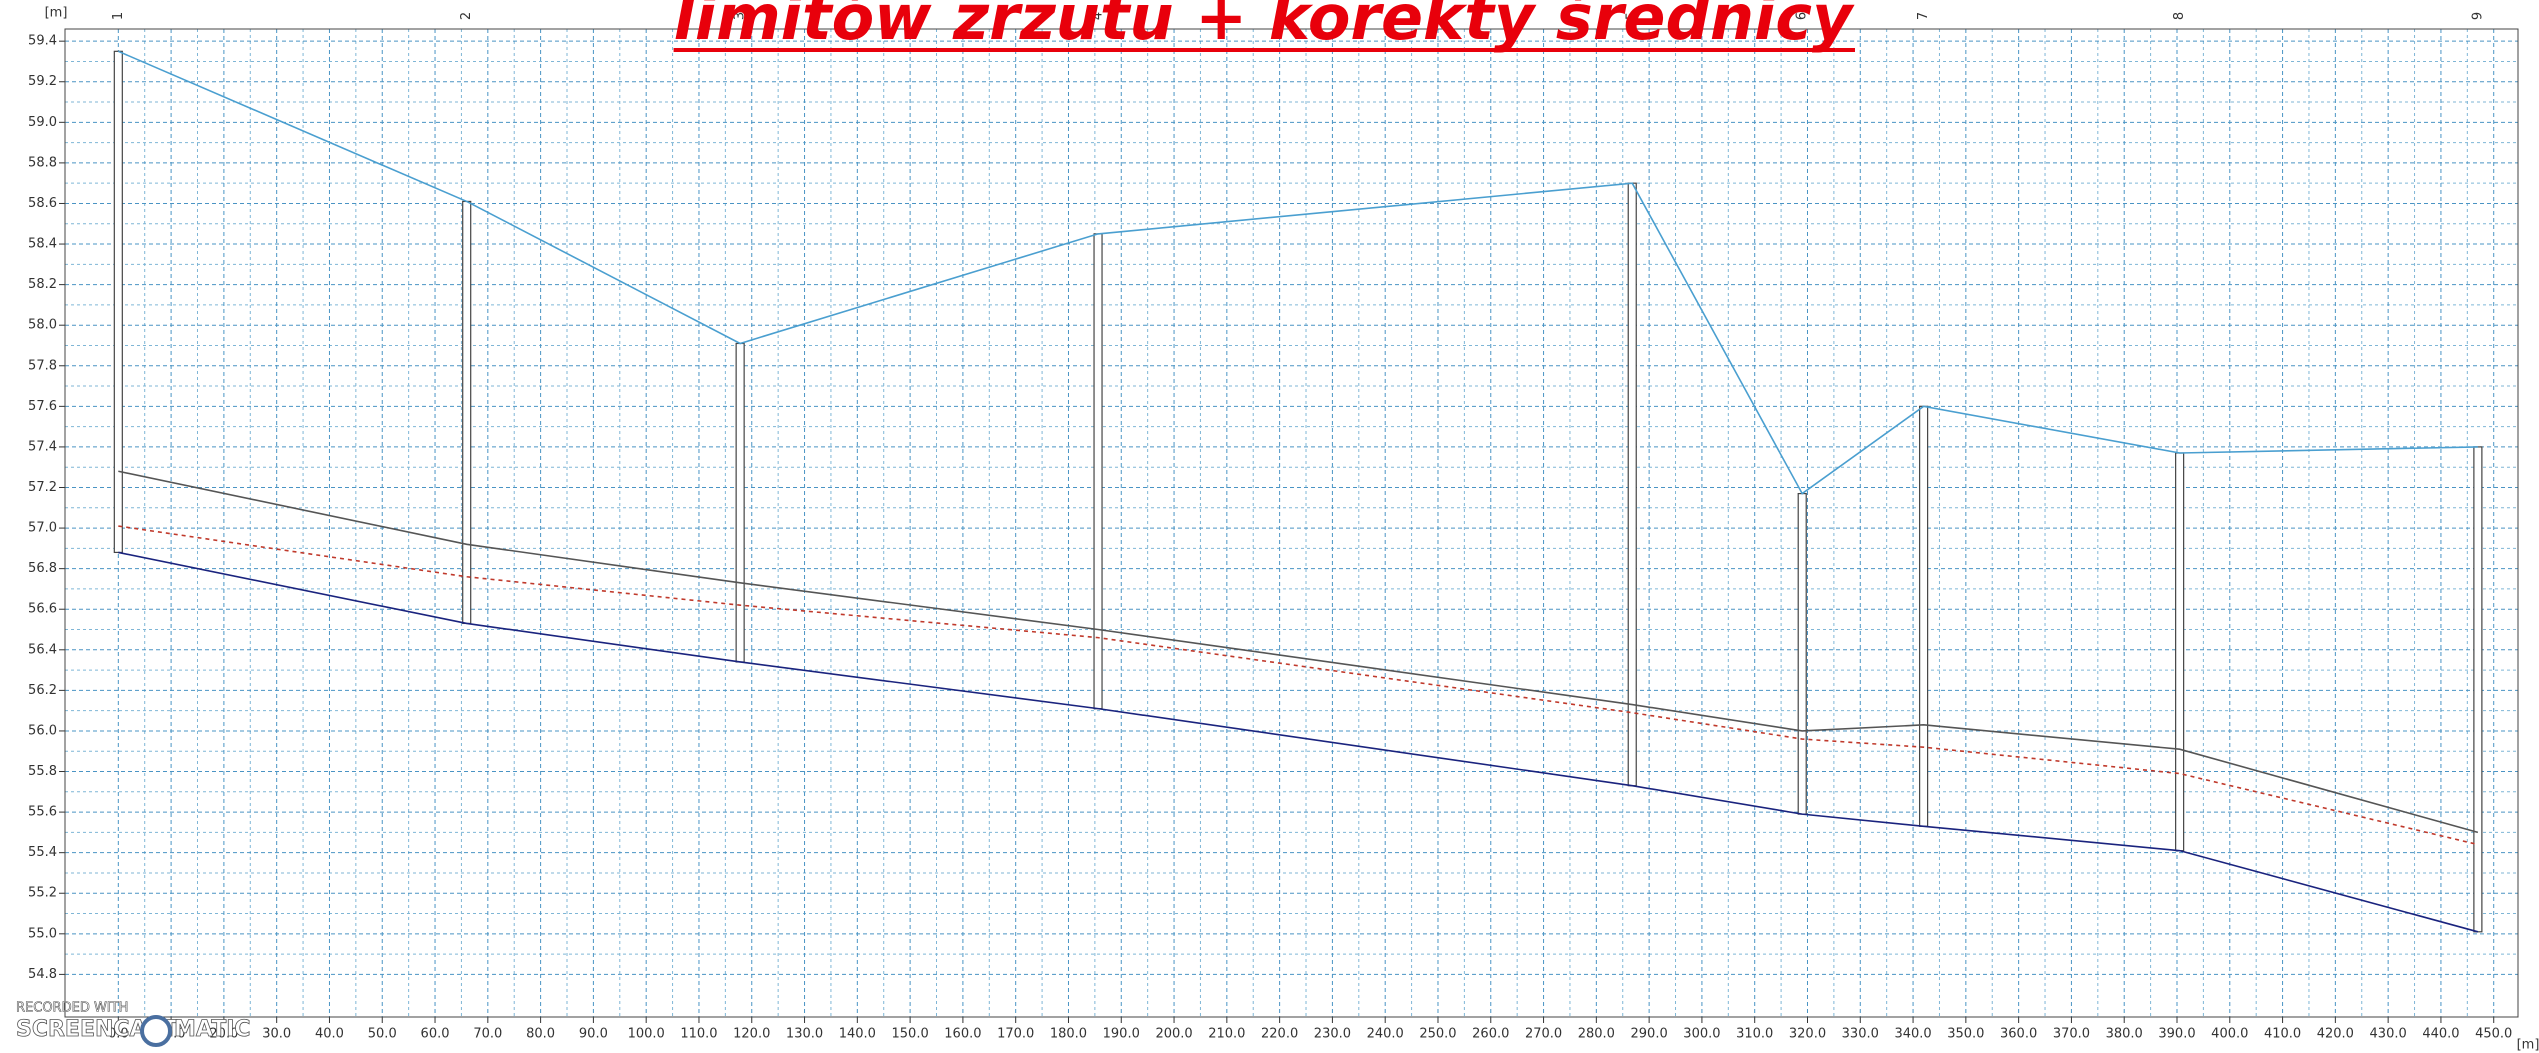  Describe the element at coordinates (593, 1034) in the screenshot. I see `x-tick-label: 90.0` at that location.